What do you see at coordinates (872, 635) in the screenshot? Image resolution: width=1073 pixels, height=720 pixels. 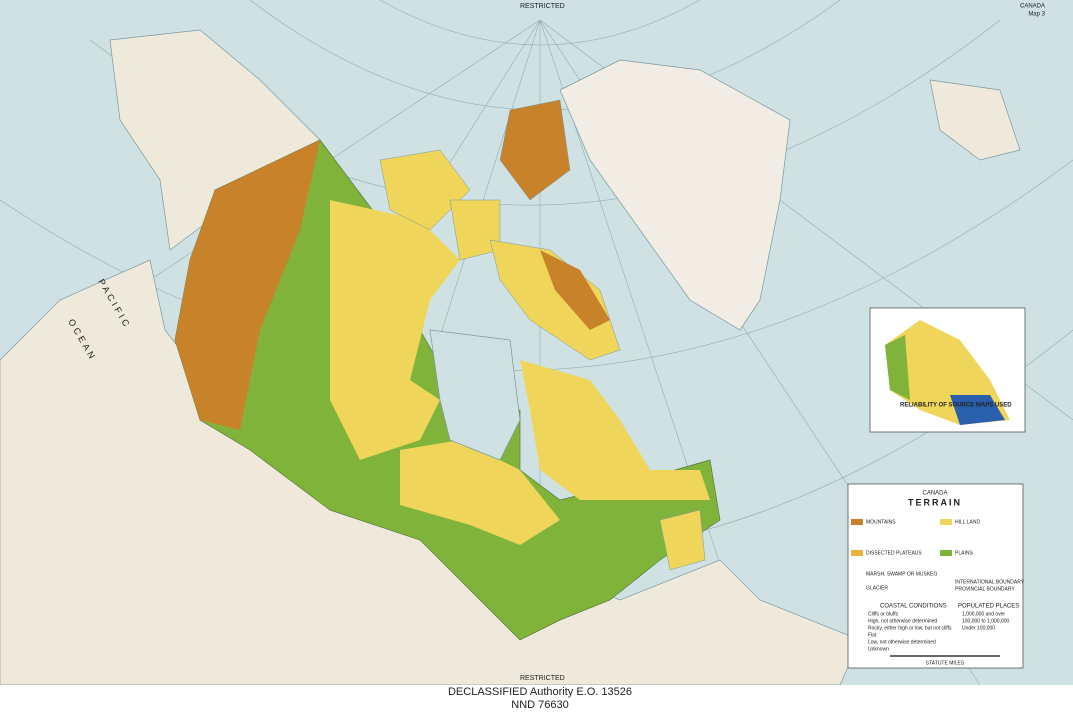 I see `coastal-item: Flat` at bounding box center [872, 635].